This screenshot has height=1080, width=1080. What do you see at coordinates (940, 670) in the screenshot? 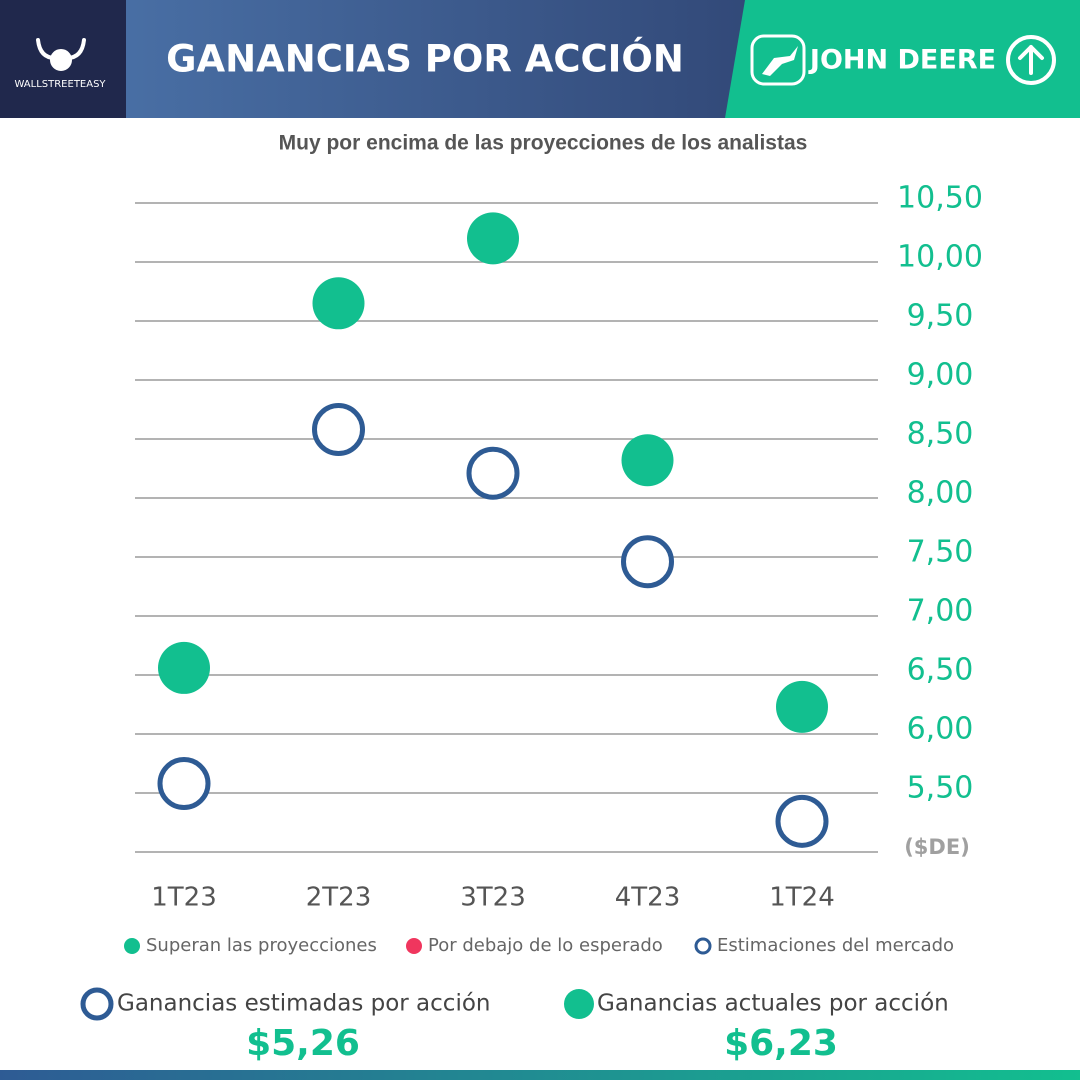
I see `y-tick-label: 6,50` at bounding box center [940, 670].